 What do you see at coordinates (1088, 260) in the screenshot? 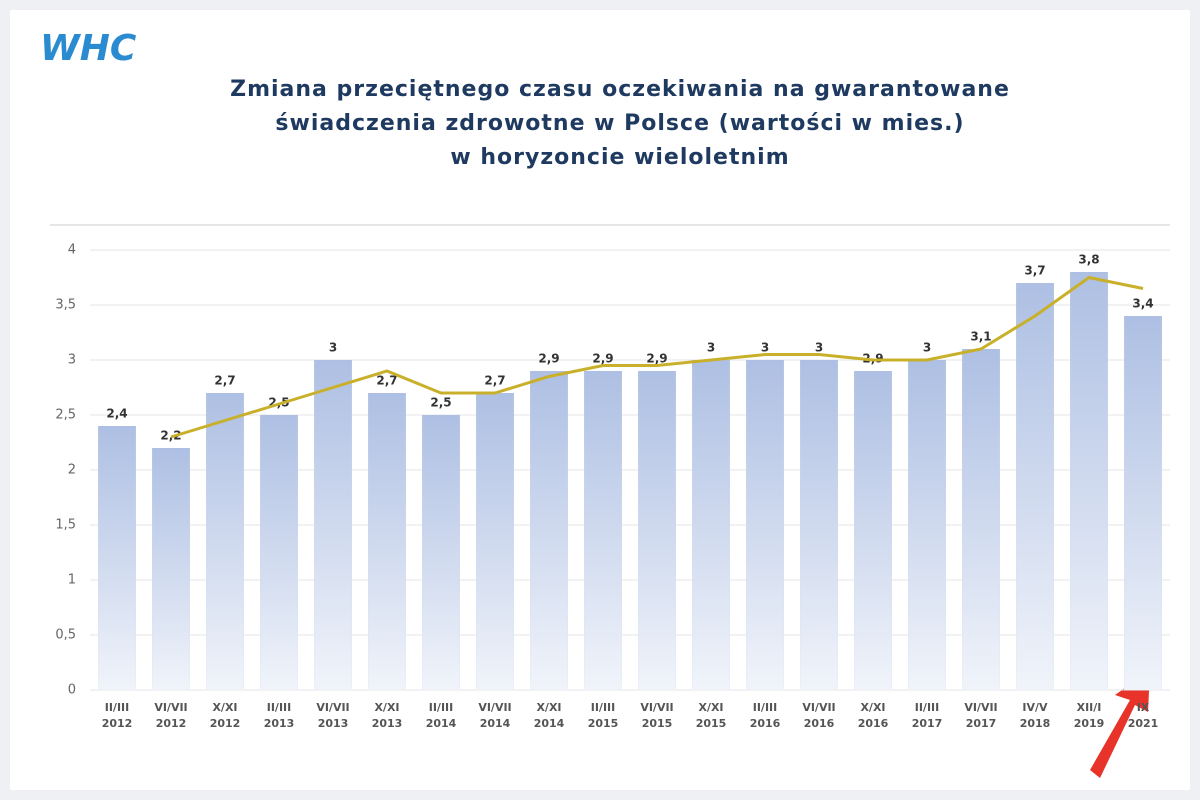
I see `value-label: 3,8` at bounding box center [1088, 260].